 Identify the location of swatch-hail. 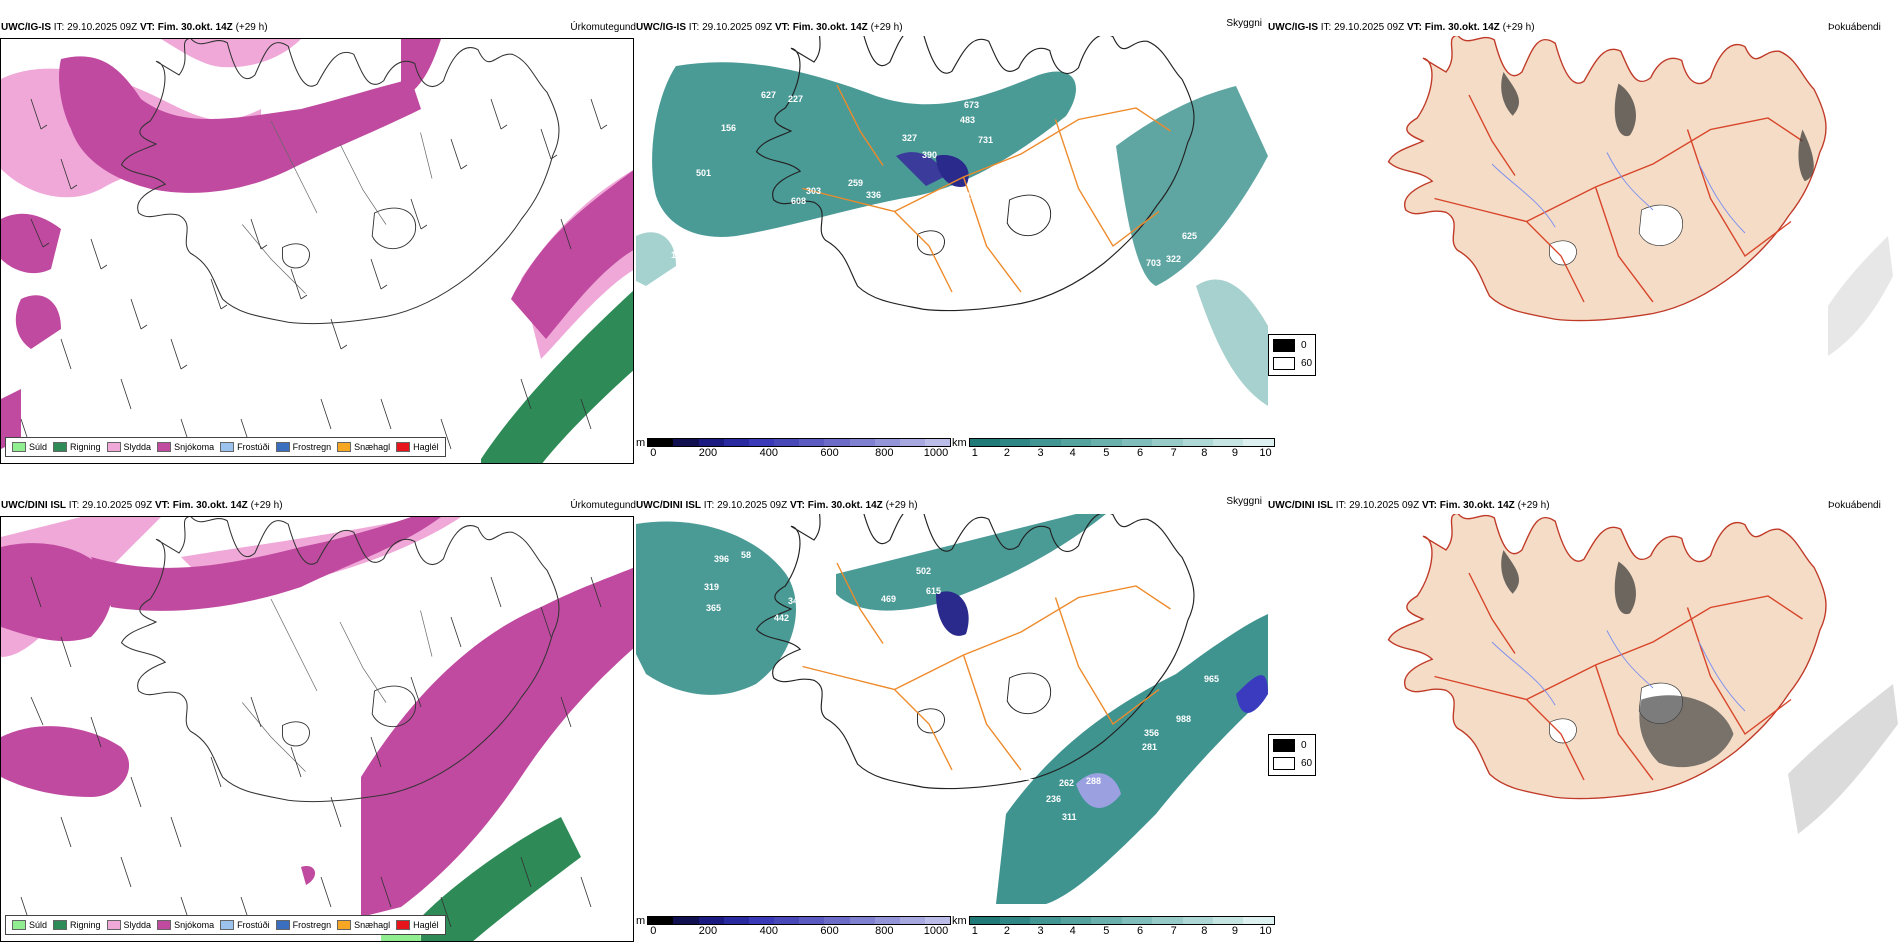
(403, 447).